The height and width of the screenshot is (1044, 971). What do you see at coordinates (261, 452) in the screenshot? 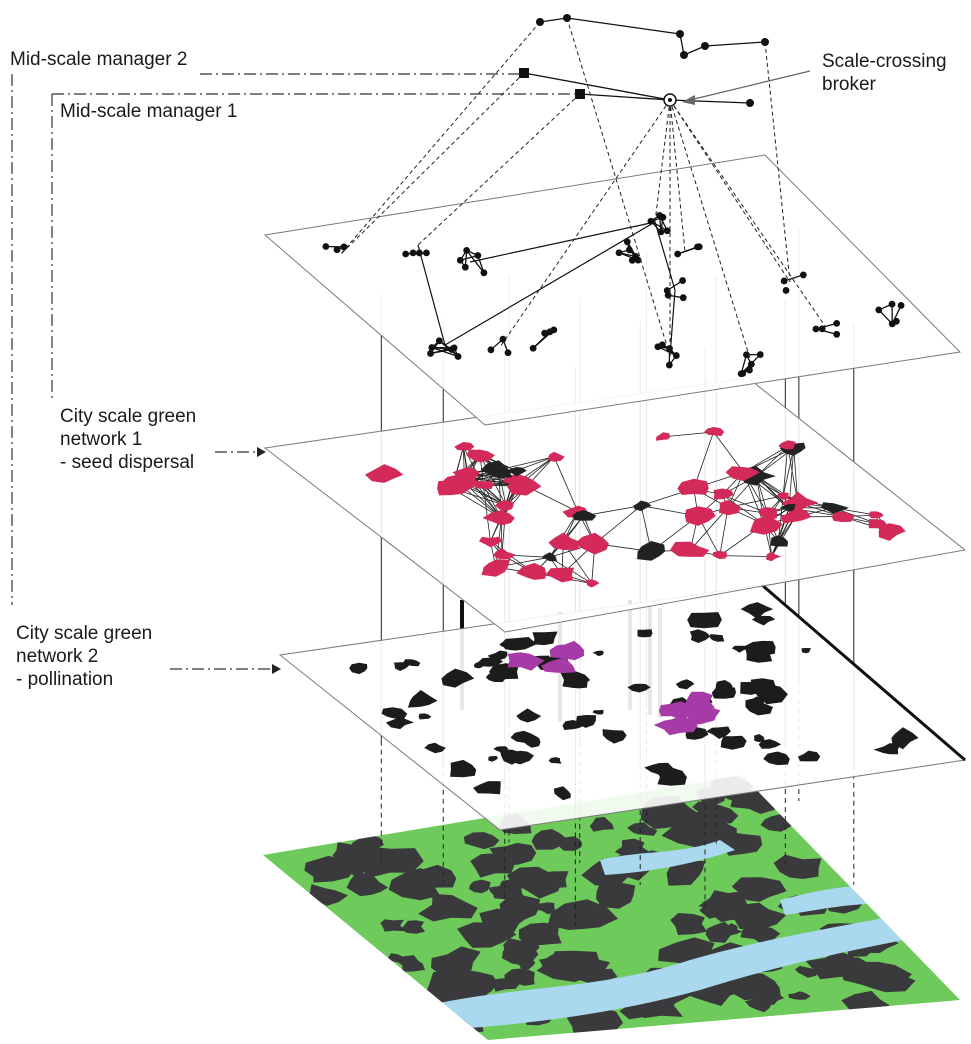
I see `network-1-arrowhead` at bounding box center [261, 452].